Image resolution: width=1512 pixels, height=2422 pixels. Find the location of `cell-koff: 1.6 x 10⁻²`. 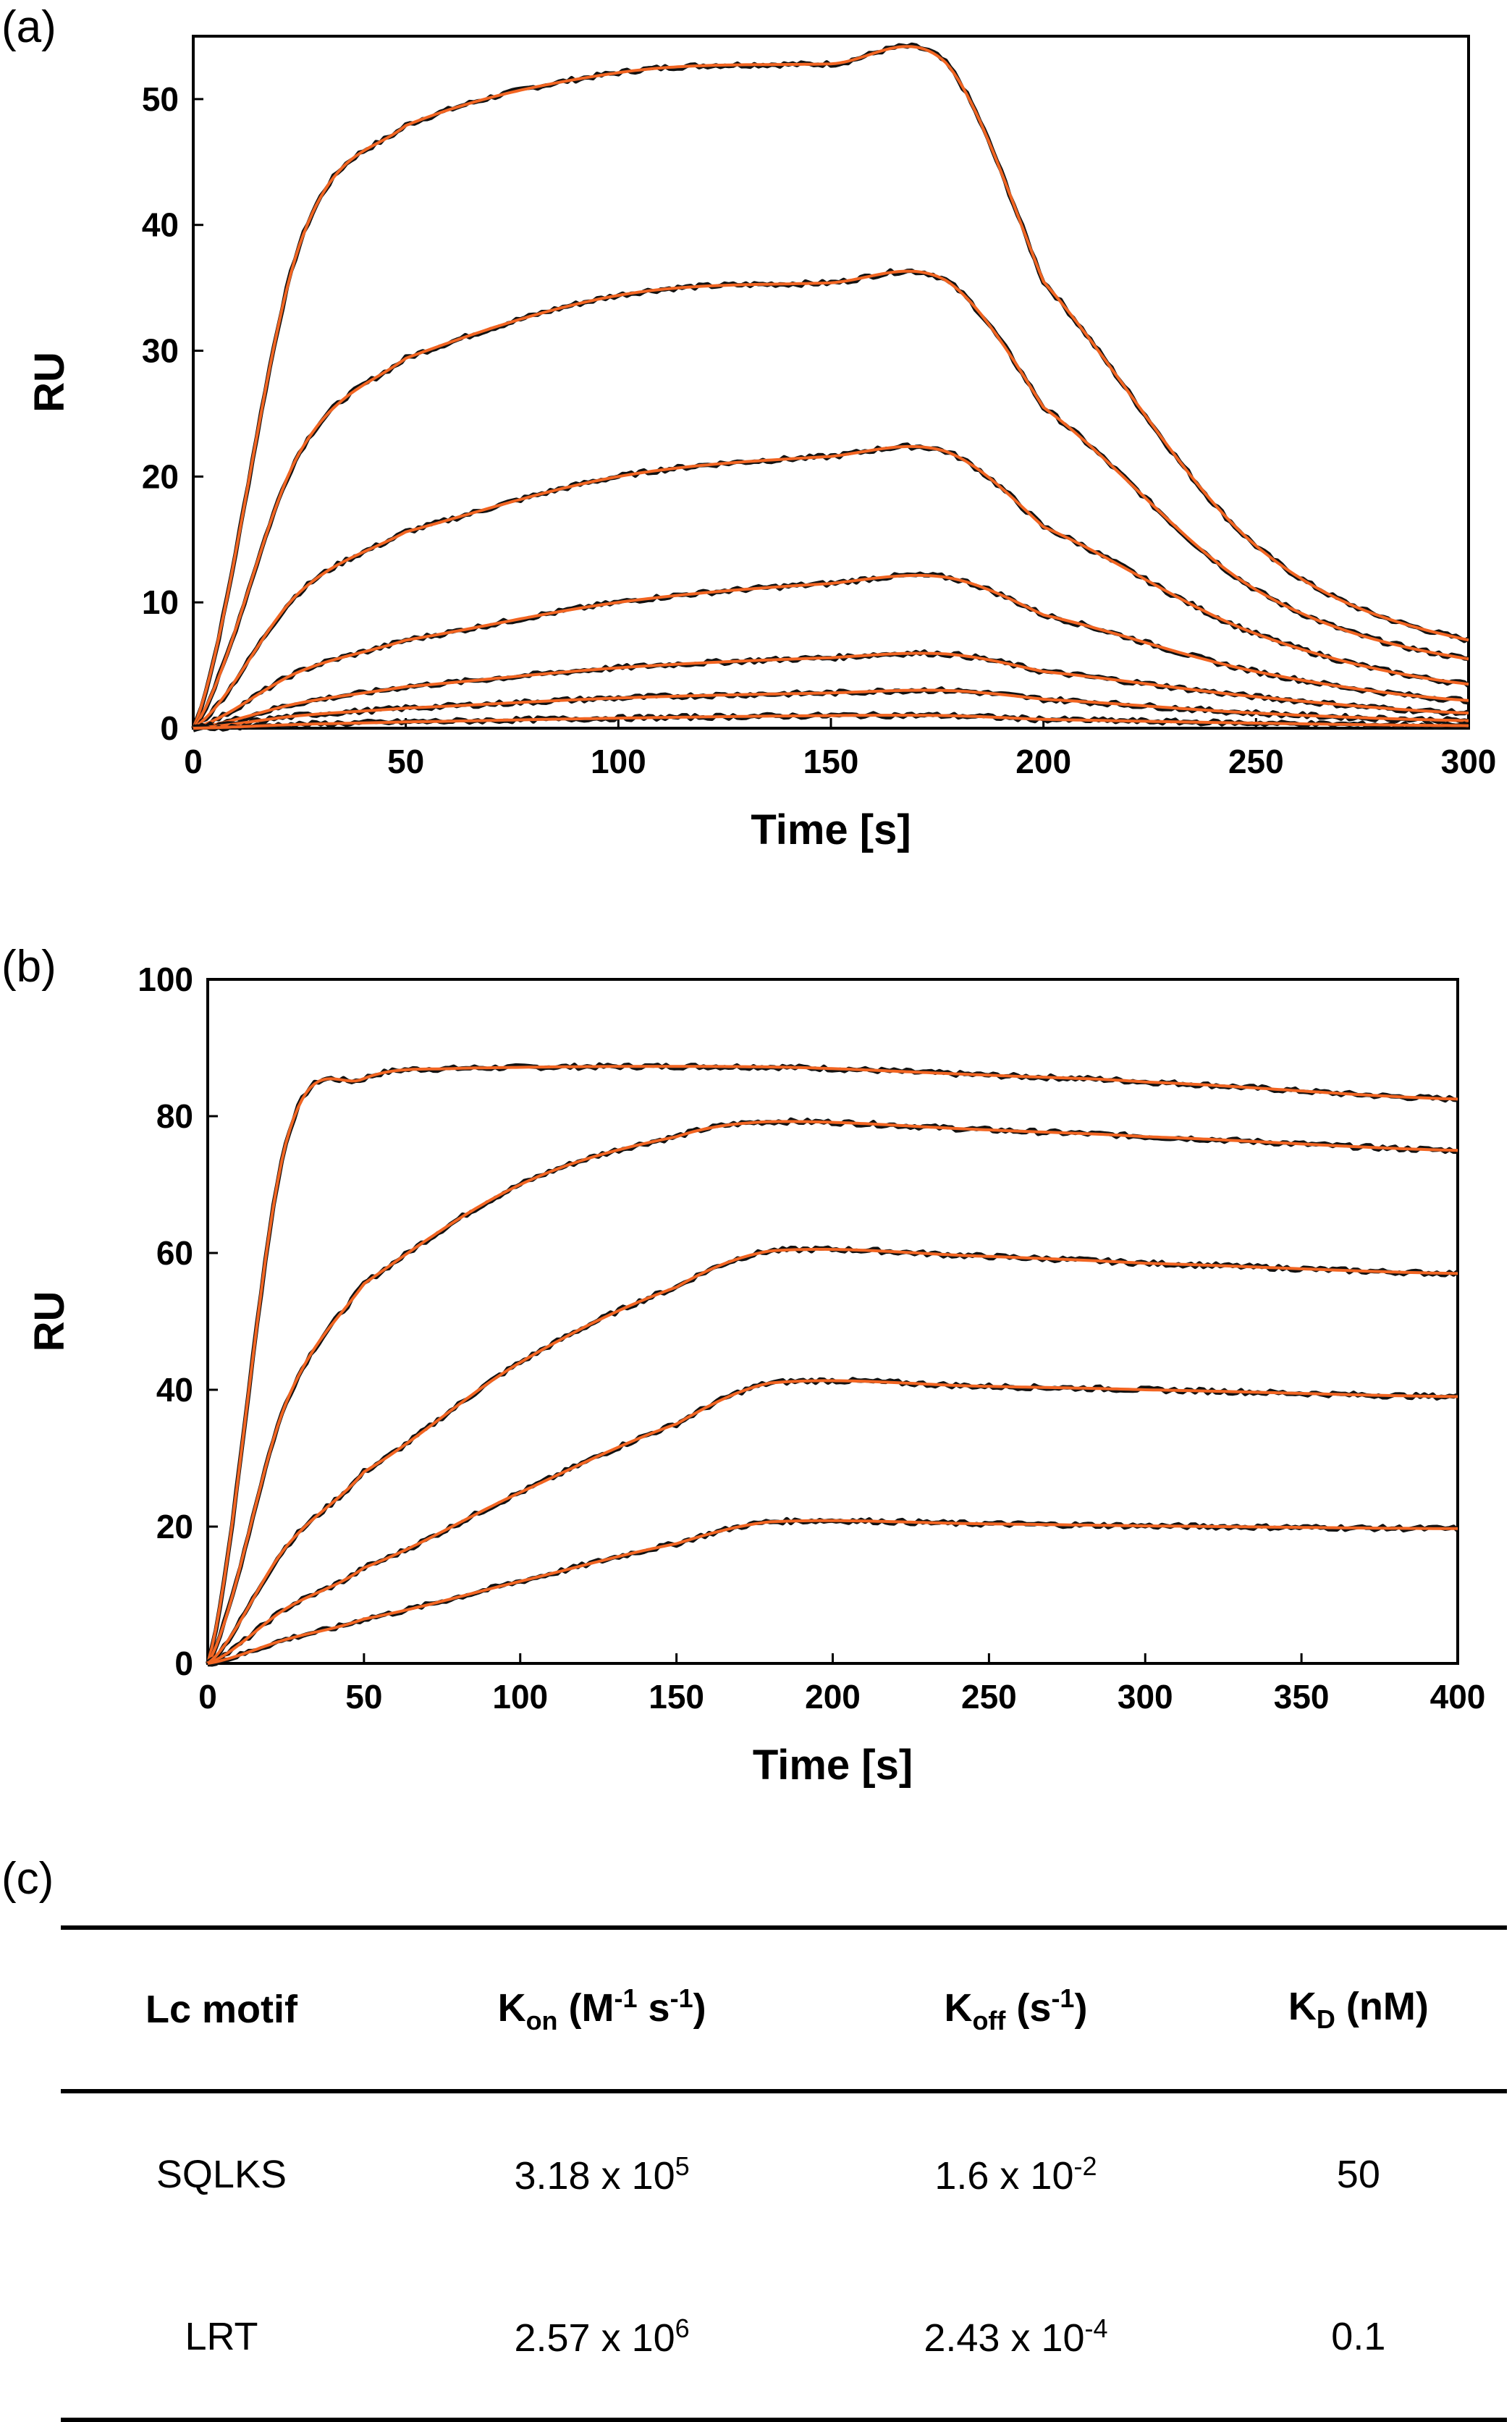

cell-koff: 1.6 x 10⁻² is located at coordinates (1015, 2174).